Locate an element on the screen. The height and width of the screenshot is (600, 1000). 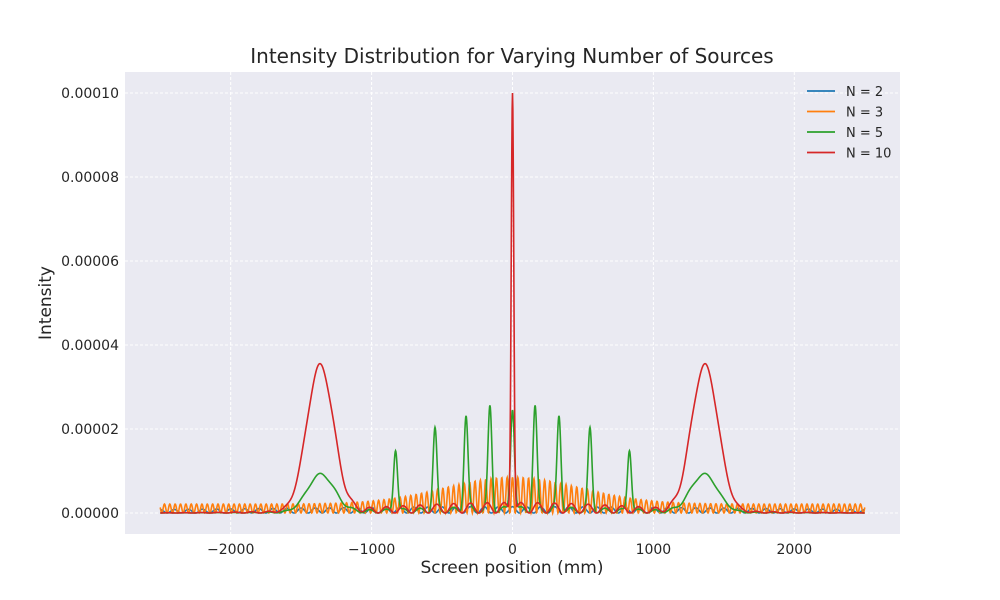
y-tick-label: 0.00010 is located at coordinates (90, 94).